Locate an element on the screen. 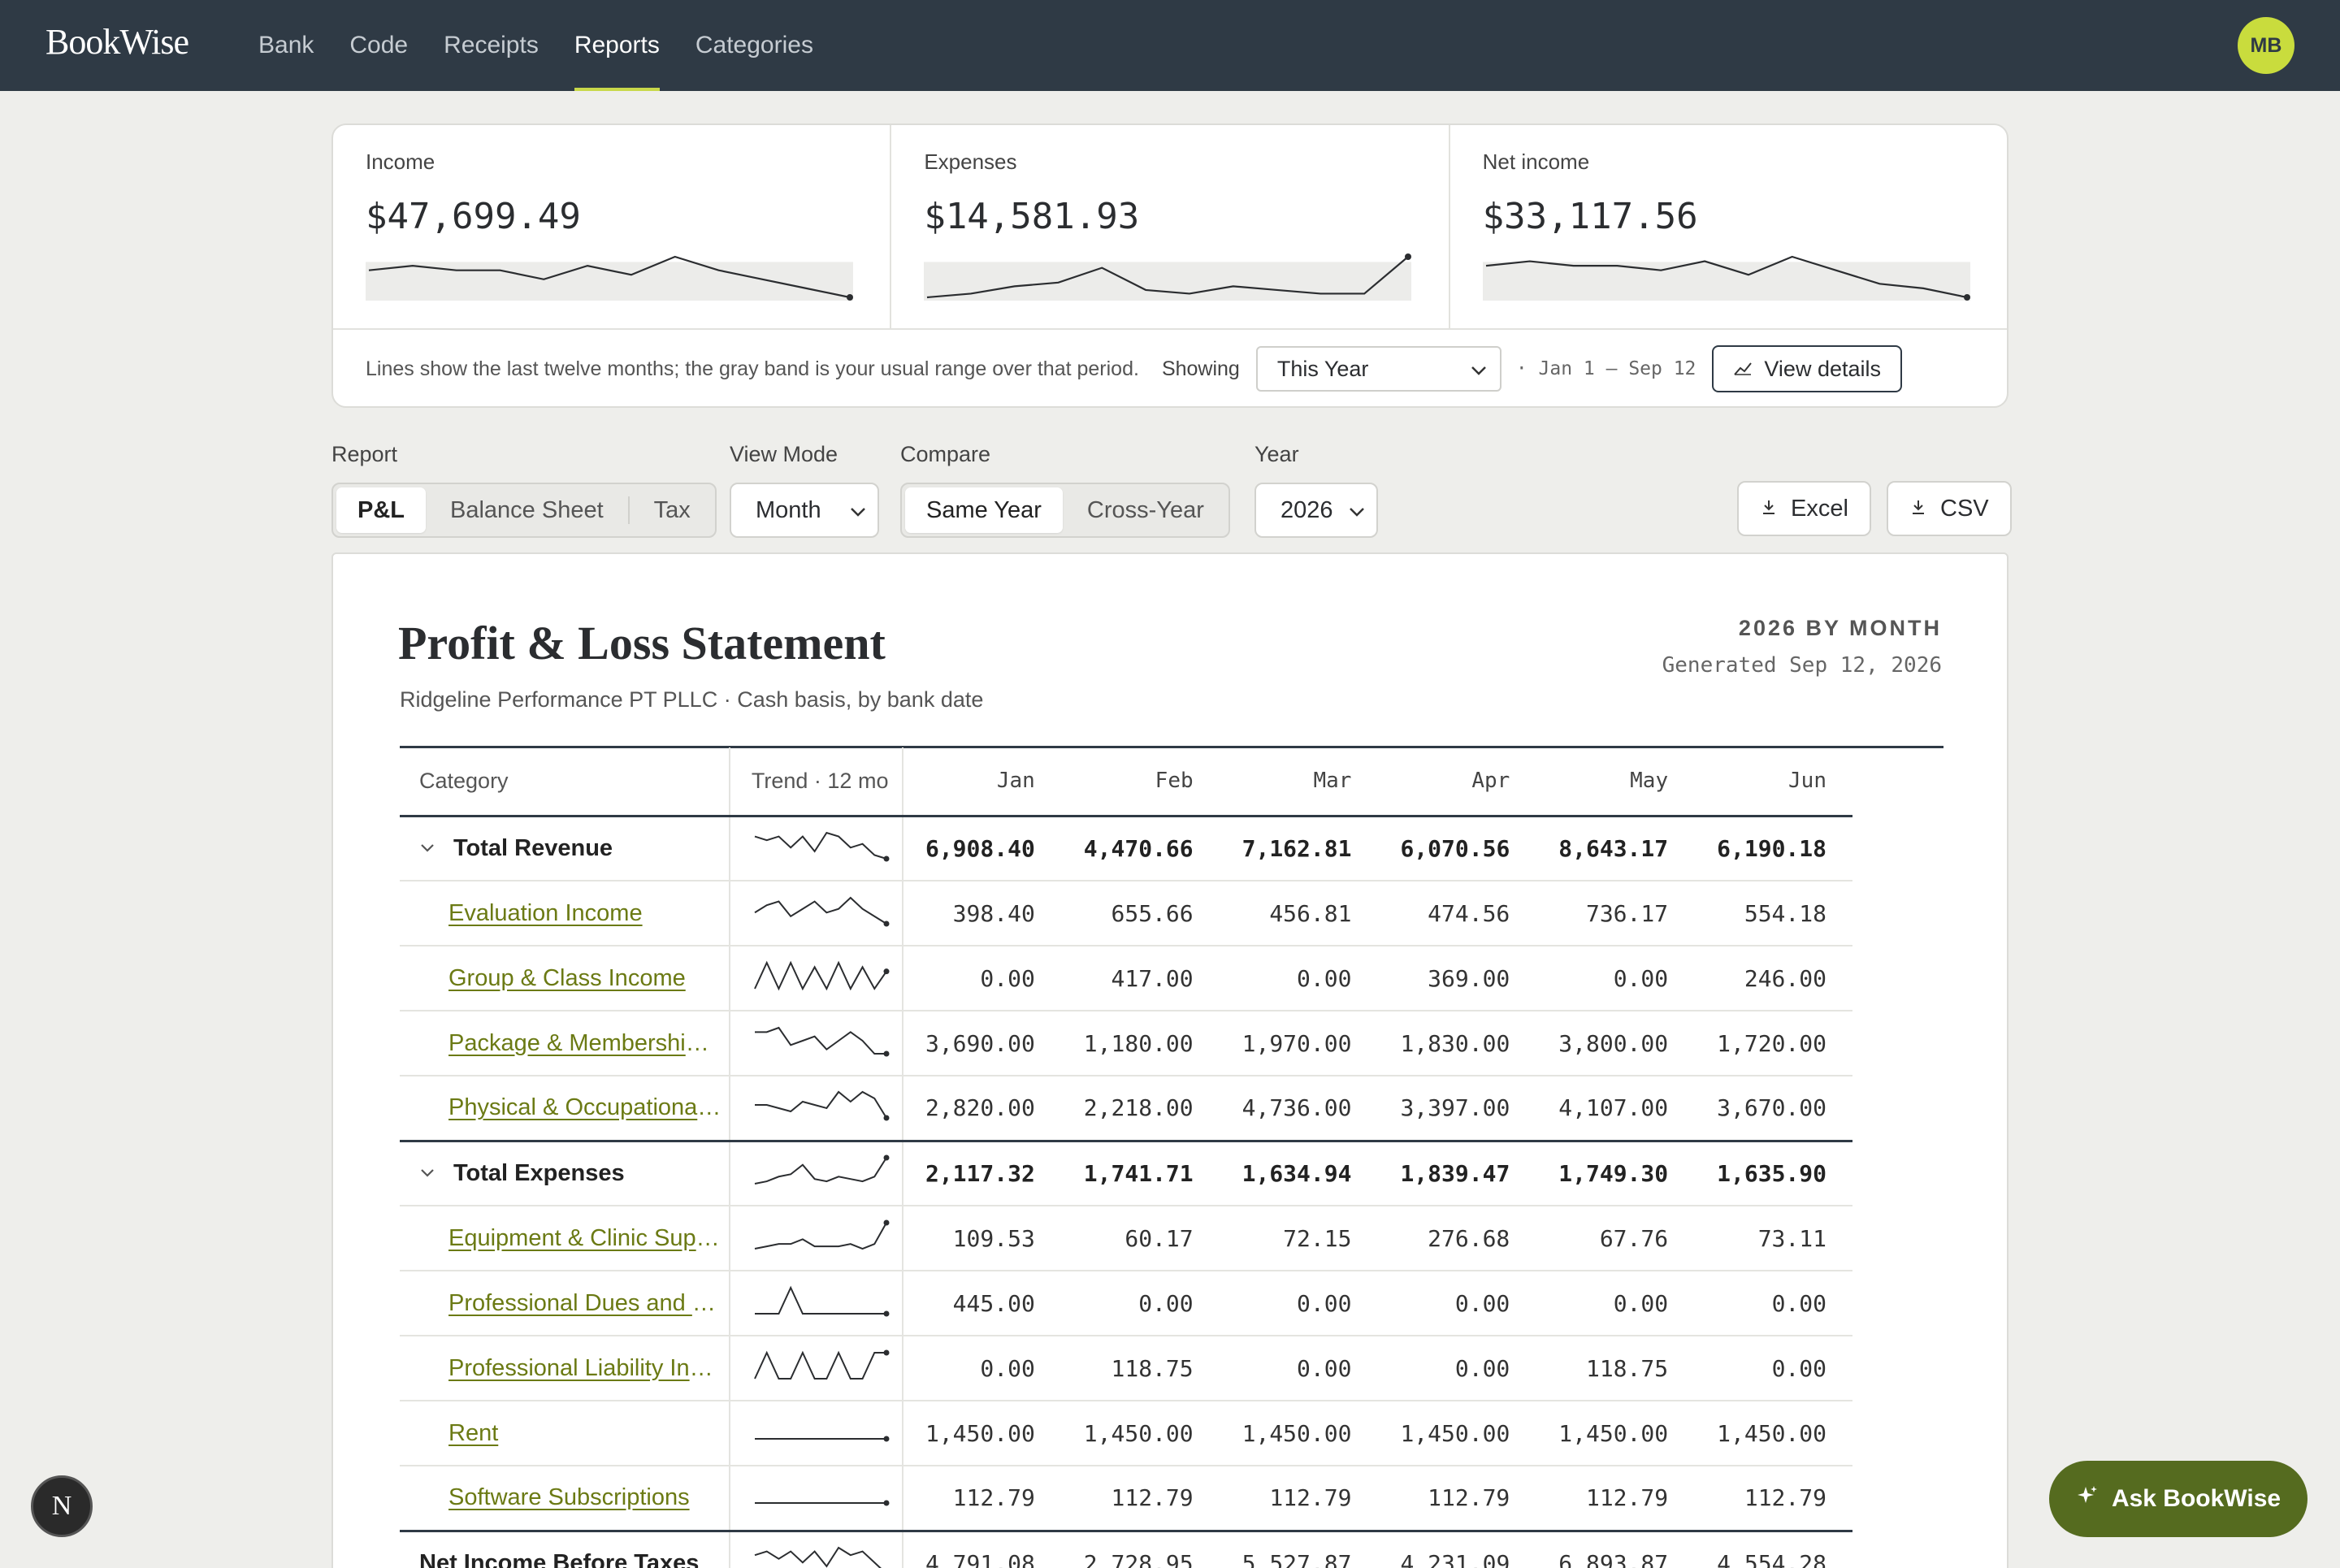 Image resolution: width=2340 pixels, height=1568 pixels. amount-cell: 246.00 is located at coordinates (1773, 978).